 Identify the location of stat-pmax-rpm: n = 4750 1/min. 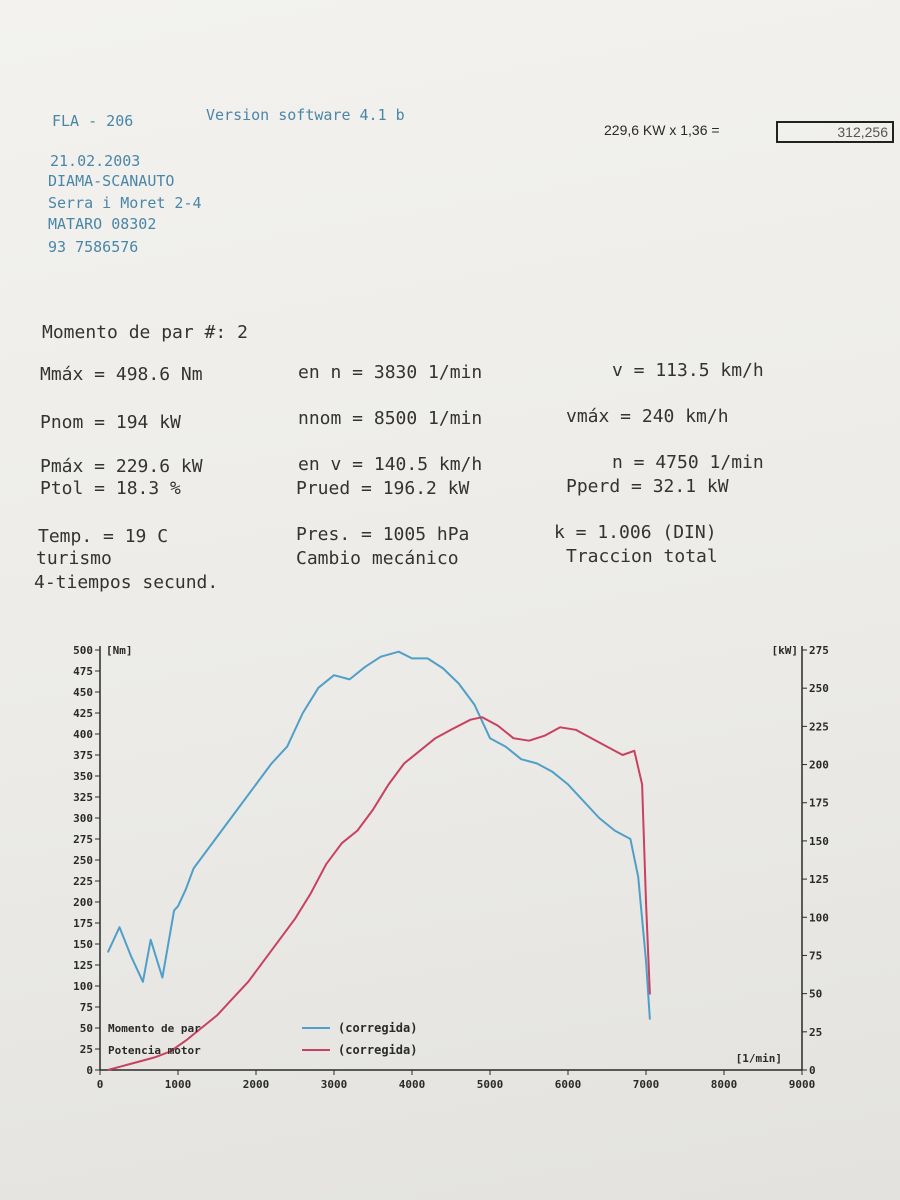
(688, 462).